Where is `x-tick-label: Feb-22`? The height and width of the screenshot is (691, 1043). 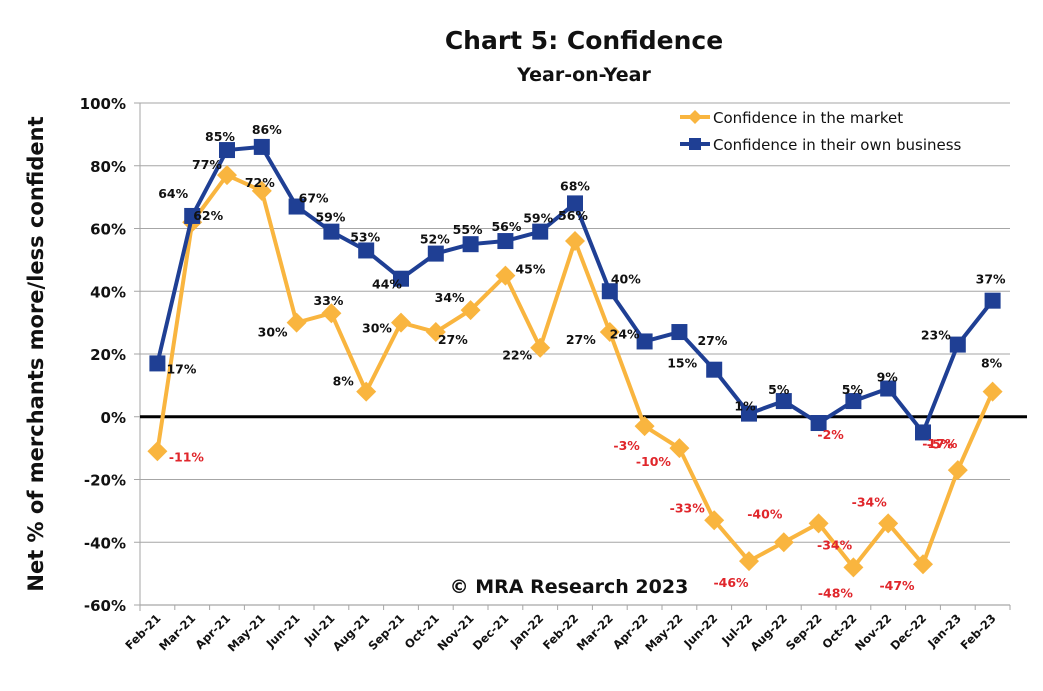
x-tick-label: Feb-22 is located at coordinates (560, 631).